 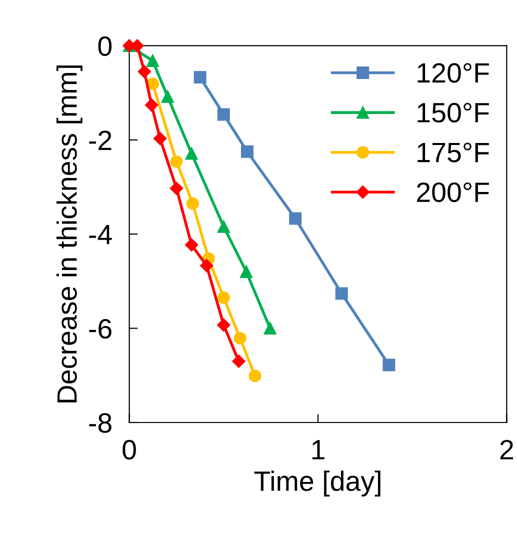 I want to click on x-tick-label: 2, so click(x=507, y=450).